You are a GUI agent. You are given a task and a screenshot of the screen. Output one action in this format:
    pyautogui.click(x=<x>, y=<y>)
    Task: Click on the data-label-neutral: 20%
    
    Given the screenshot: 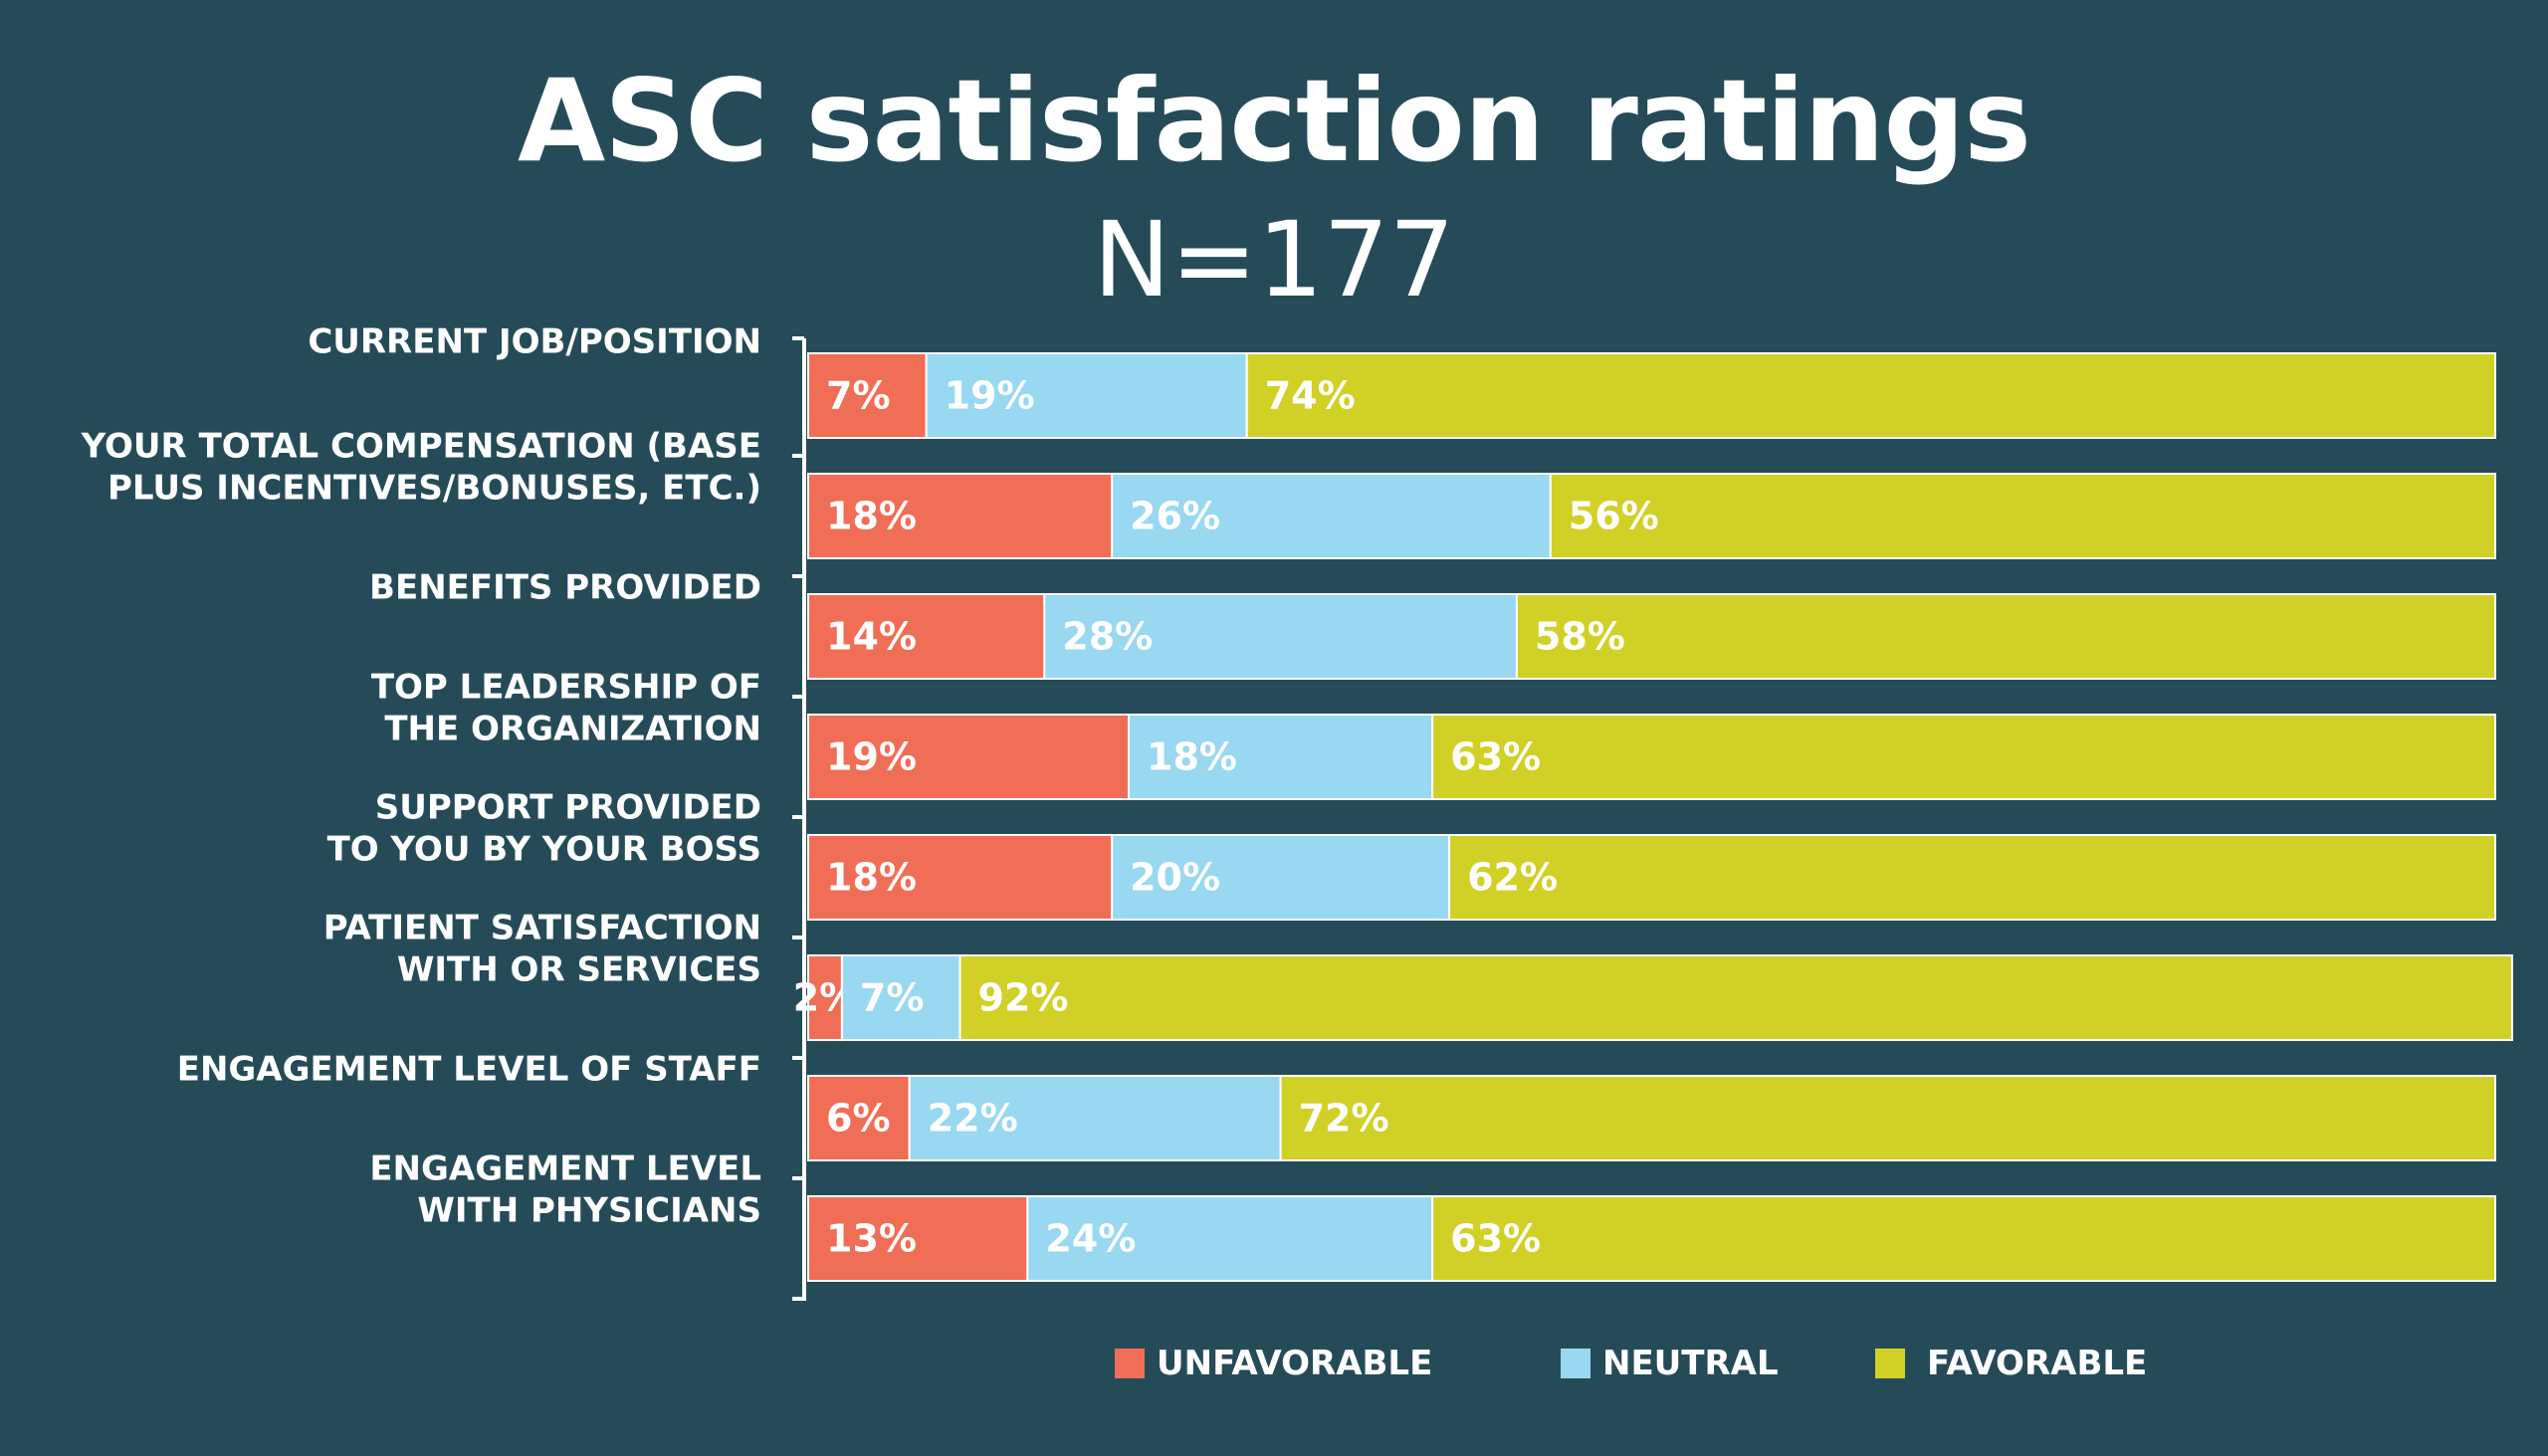 What is the action you would take?
    pyautogui.click(x=1175, y=878)
    